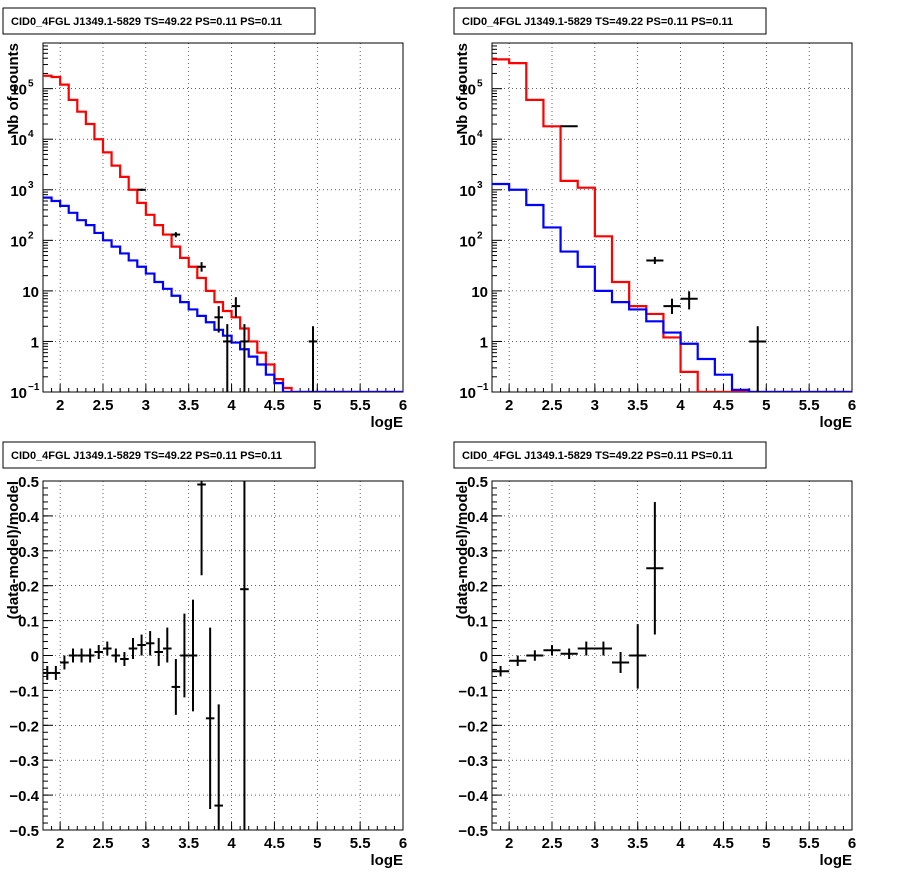 This screenshot has height=875, width=898. I want to click on histogram-line, so click(223, 233).